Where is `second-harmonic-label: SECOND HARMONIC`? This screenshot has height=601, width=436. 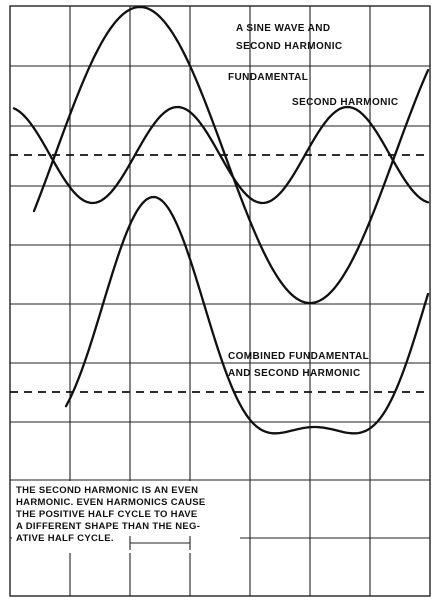 second-harmonic-label: SECOND HARMONIC is located at coordinates (345, 102).